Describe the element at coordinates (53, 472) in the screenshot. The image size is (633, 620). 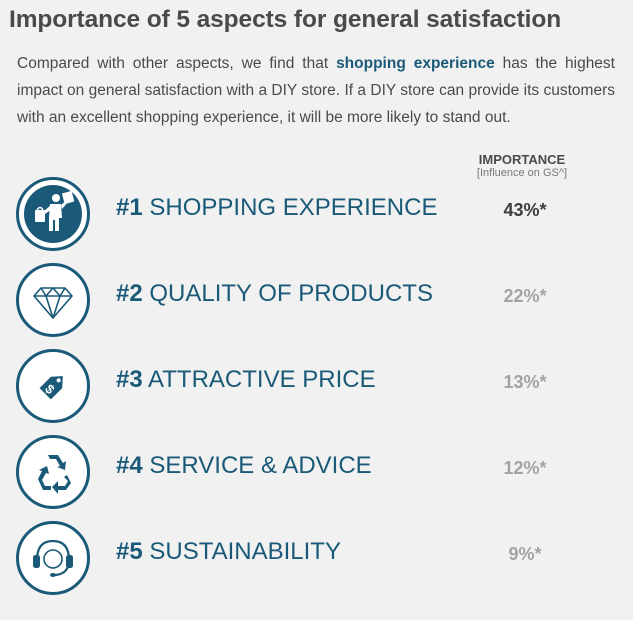
I see `recycle-icon` at that location.